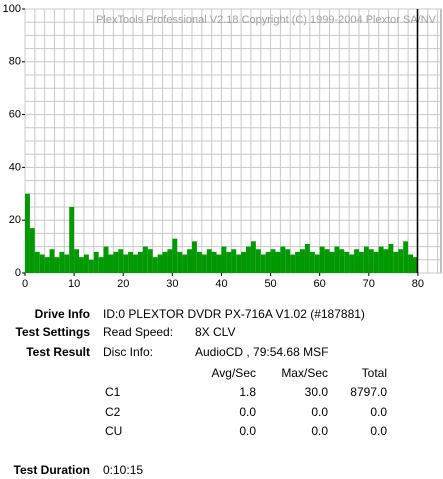  What do you see at coordinates (15, 115) in the screenshot?
I see `y-tick-label: 60` at bounding box center [15, 115].